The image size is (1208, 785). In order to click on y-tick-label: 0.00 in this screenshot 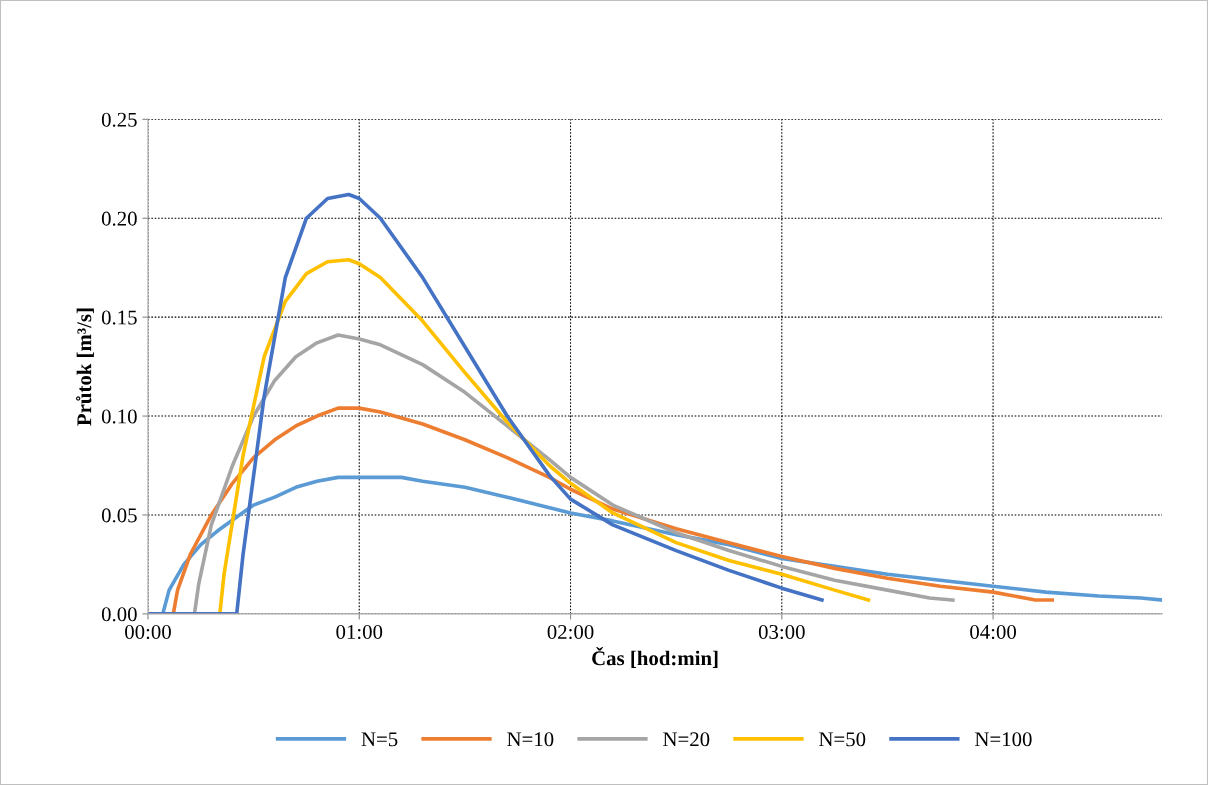, I will do `click(119, 614)`.